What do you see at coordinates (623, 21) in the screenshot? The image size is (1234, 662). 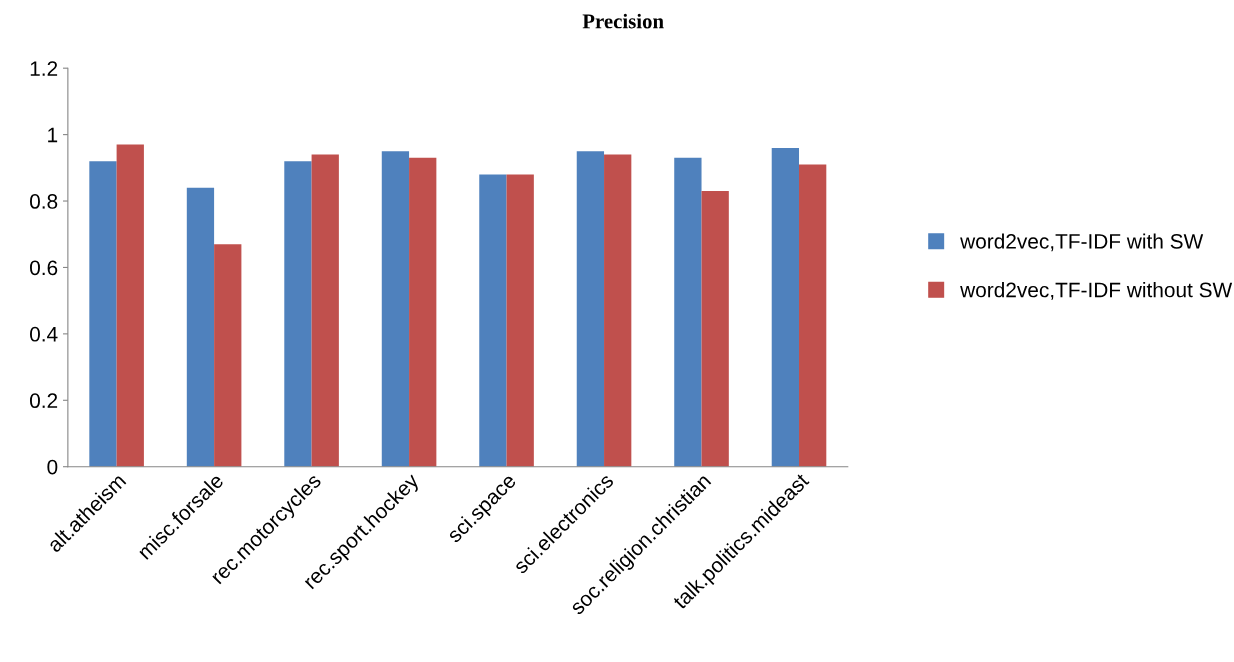 I see `chart-title: Precision` at bounding box center [623, 21].